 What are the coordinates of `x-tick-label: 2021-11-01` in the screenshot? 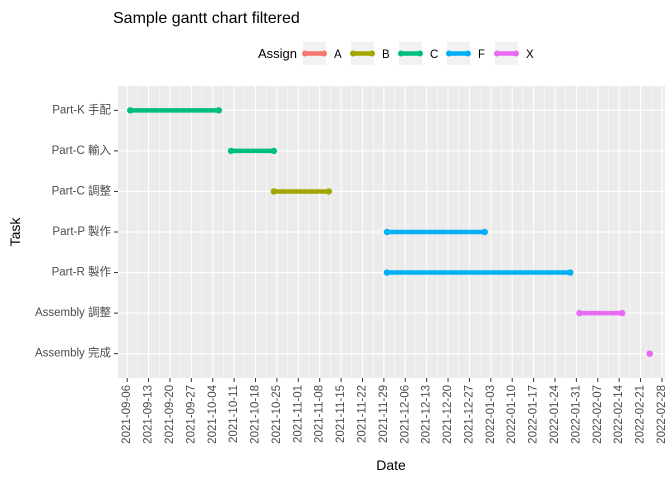 It's located at (298, 414).